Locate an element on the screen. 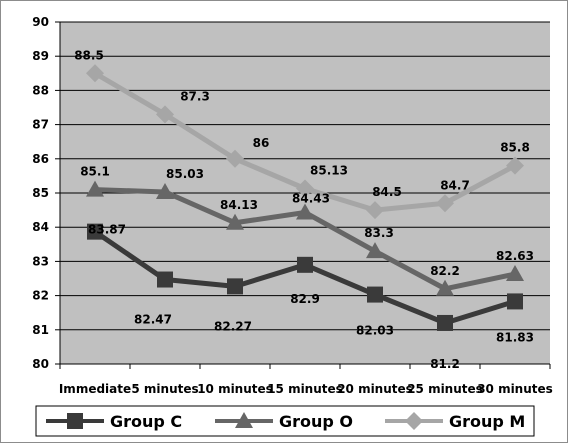  y-tick-label: 89 is located at coordinates (40, 56).